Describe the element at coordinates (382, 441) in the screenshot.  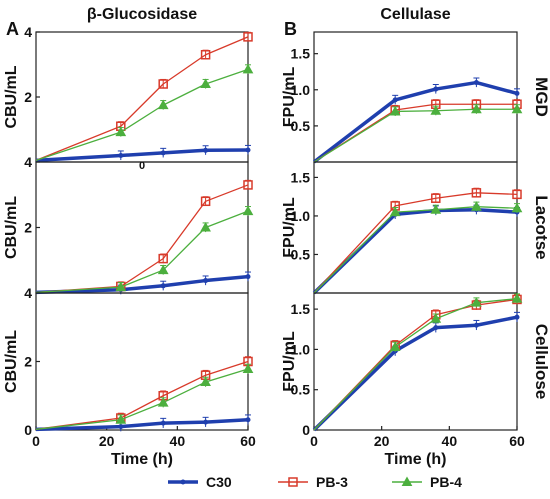
I see `x-tick-label: 20` at that location.